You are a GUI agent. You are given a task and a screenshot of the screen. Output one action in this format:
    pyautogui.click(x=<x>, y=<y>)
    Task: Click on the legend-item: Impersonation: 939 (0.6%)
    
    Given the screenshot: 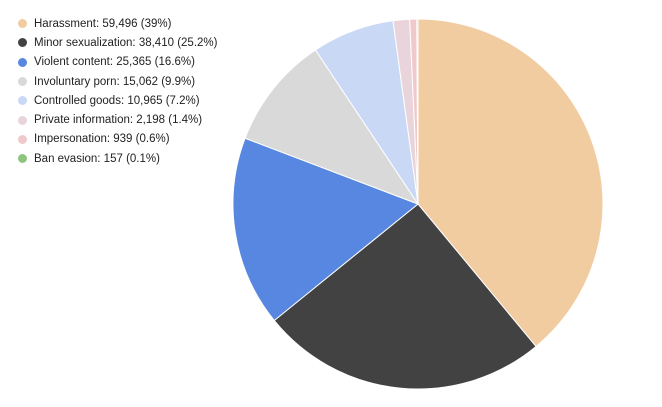 What is the action you would take?
    pyautogui.click(x=117, y=139)
    